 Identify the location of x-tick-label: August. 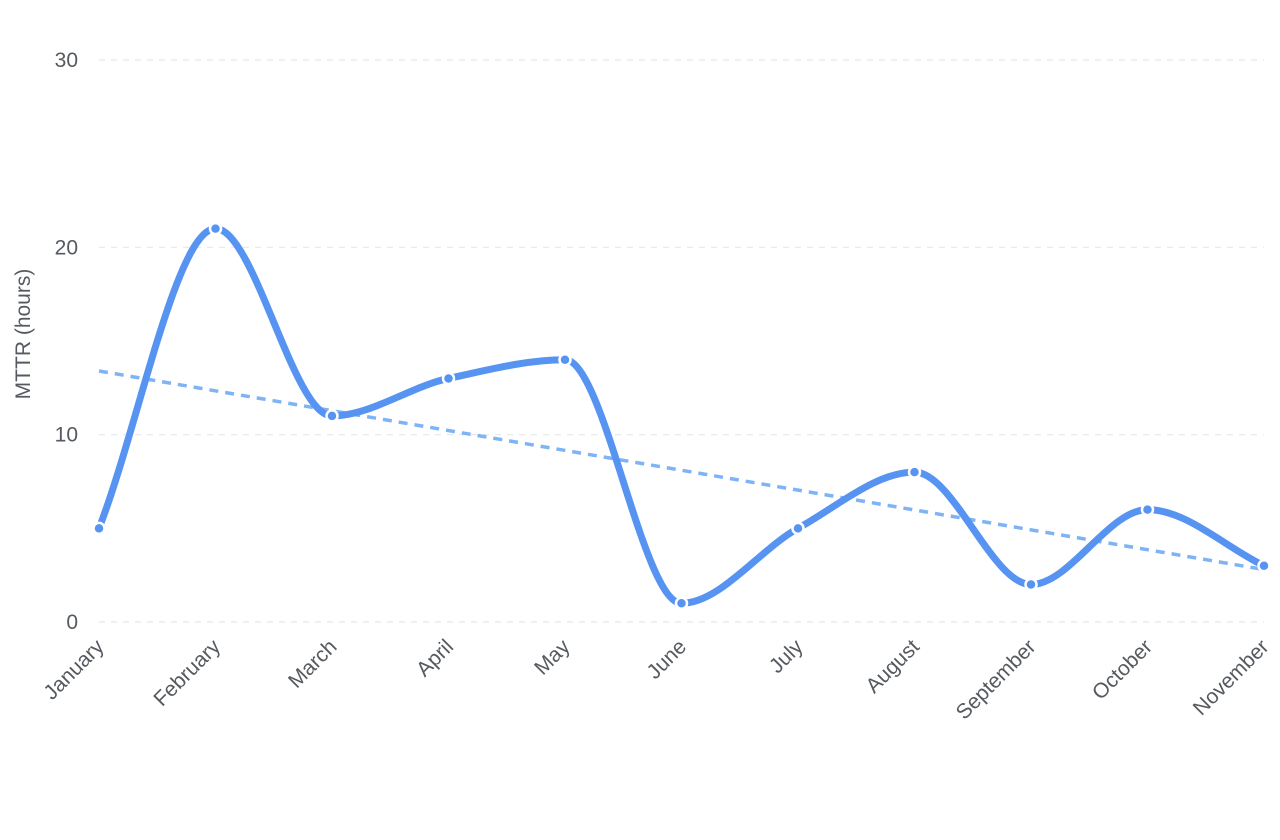
(893, 666).